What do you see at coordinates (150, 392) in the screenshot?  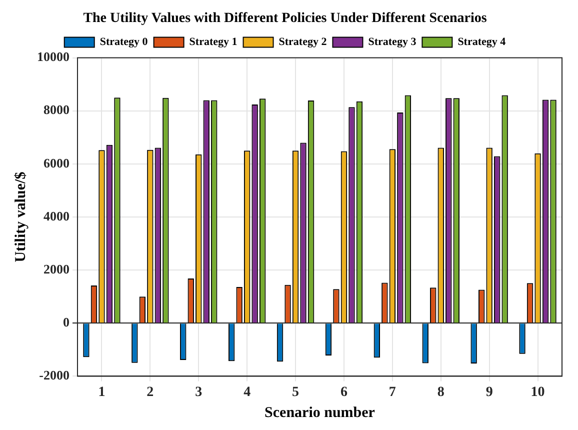 I see `x-tick-label: 2` at bounding box center [150, 392].